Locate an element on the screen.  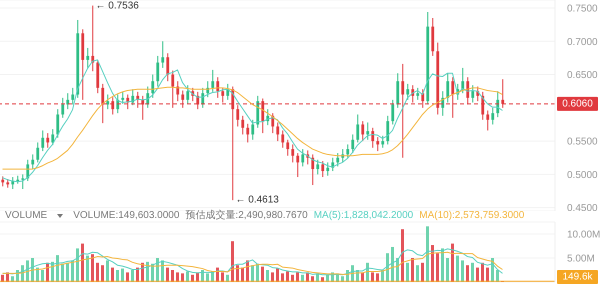
y-tick-label: 0.7500 is located at coordinates (582, 9).